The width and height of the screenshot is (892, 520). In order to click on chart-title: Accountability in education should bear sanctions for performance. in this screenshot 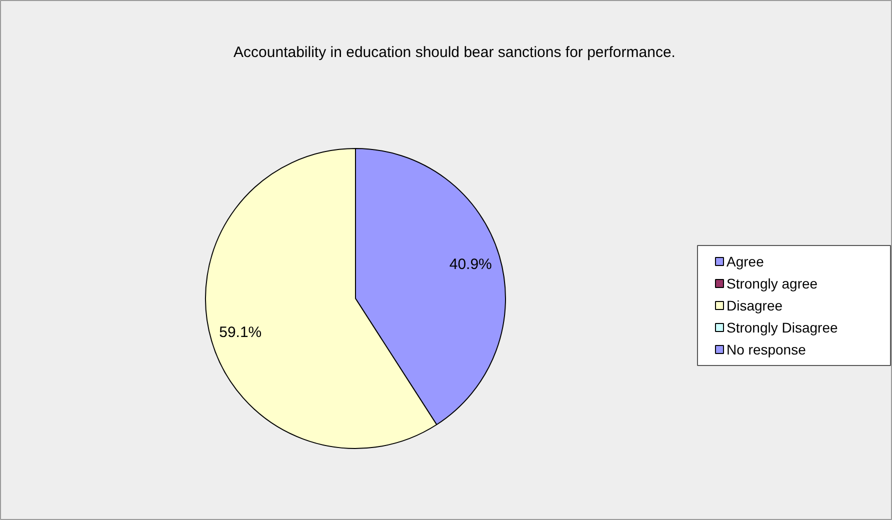, I will do `click(455, 52)`.